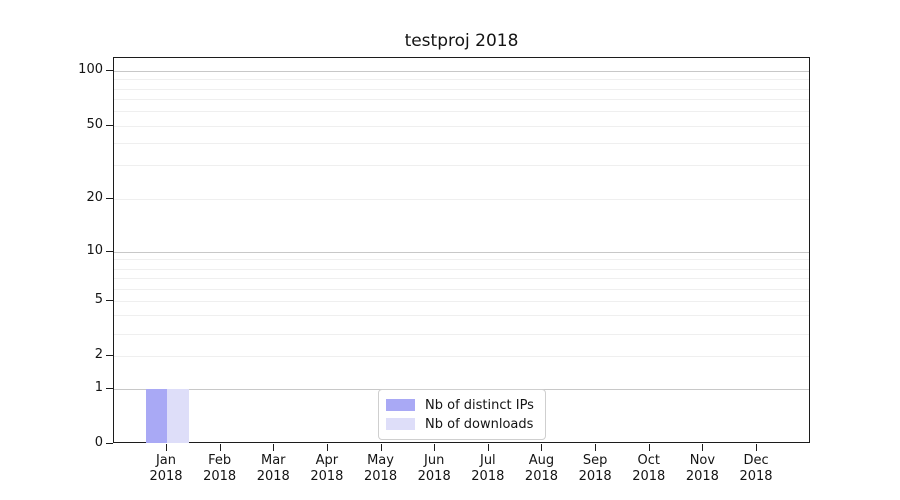 This screenshot has height=500, width=900. What do you see at coordinates (273, 460) in the screenshot?
I see `x-label-month: Mar` at bounding box center [273, 460].